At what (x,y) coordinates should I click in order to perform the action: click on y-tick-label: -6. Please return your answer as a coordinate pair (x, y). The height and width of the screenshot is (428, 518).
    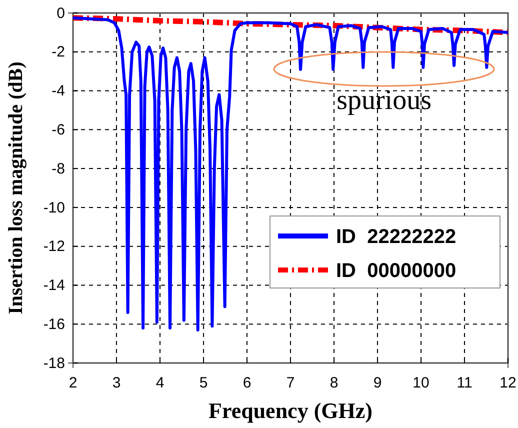
    Looking at the image, I should click on (58, 129).